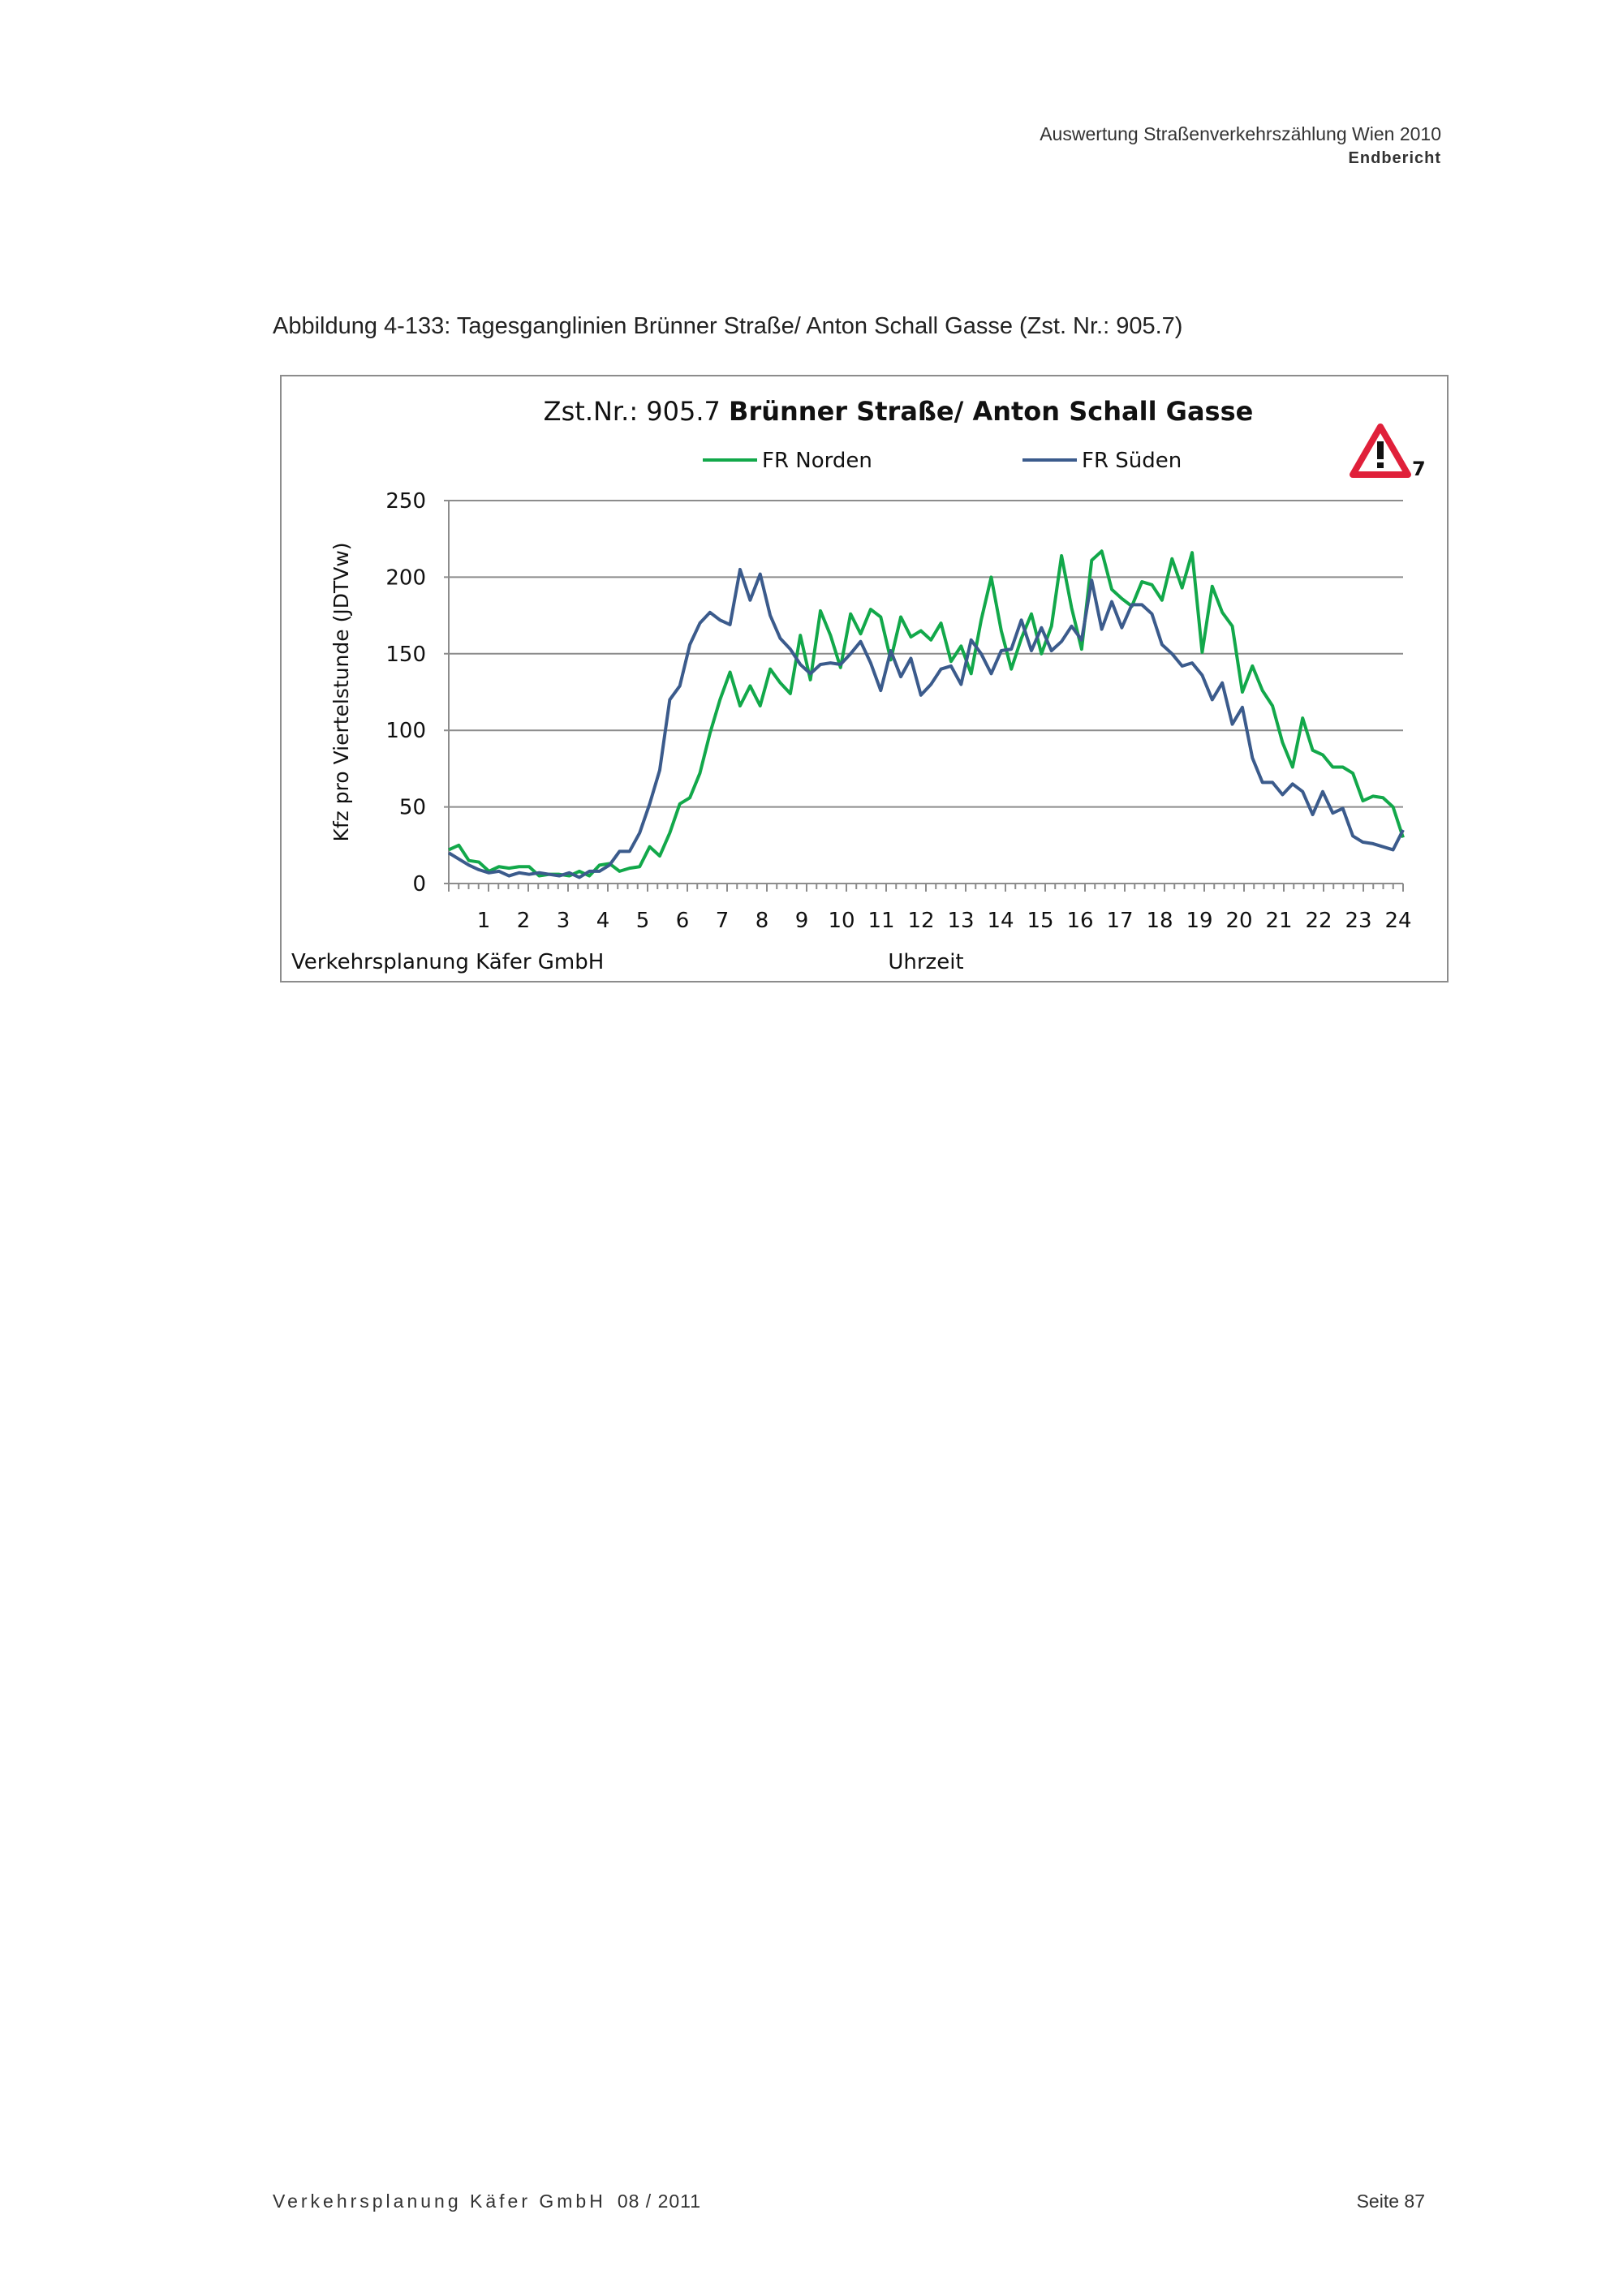 The width and height of the screenshot is (1623, 2296). What do you see at coordinates (1358, 921) in the screenshot?
I see `x-tick-label: 23` at bounding box center [1358, 921].